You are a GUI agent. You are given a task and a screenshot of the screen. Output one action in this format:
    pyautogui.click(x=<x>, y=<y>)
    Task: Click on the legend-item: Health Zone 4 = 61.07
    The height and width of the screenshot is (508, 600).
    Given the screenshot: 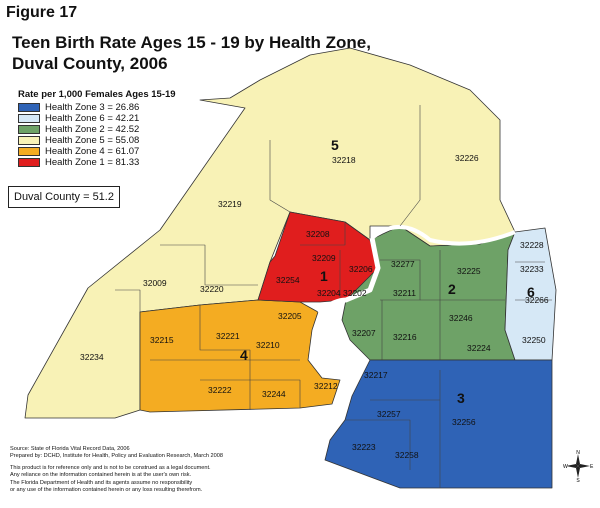 What is the action you would take?
    pyautogui.click(x=97, y=151)
    